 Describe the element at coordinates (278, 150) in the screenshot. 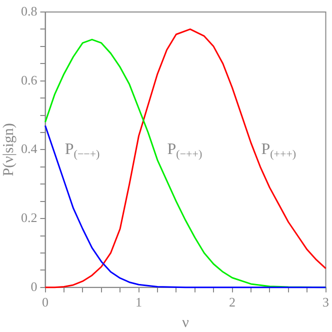

I see `annotation: P(+++)` at that location.